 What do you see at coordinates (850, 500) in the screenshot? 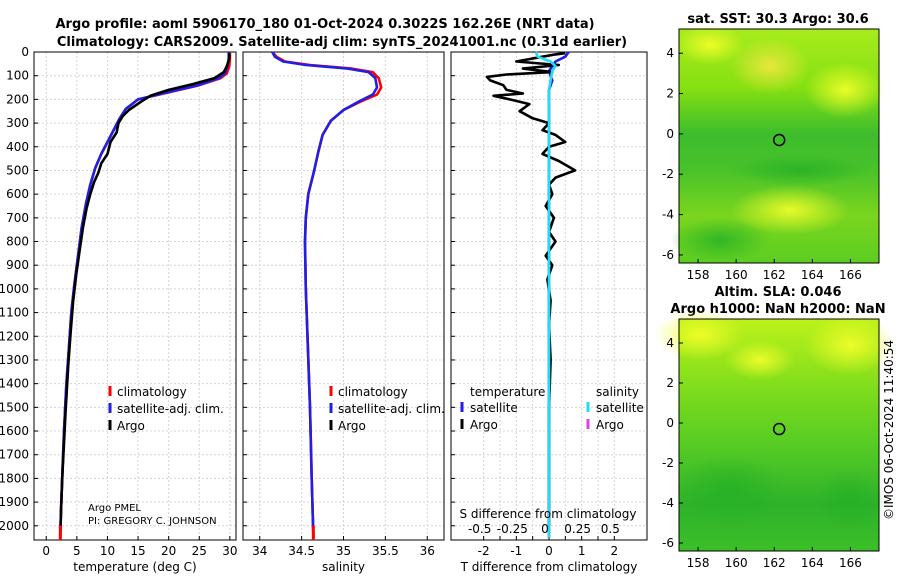
I see `sla-low-patch` at bounding box center [850, 500].